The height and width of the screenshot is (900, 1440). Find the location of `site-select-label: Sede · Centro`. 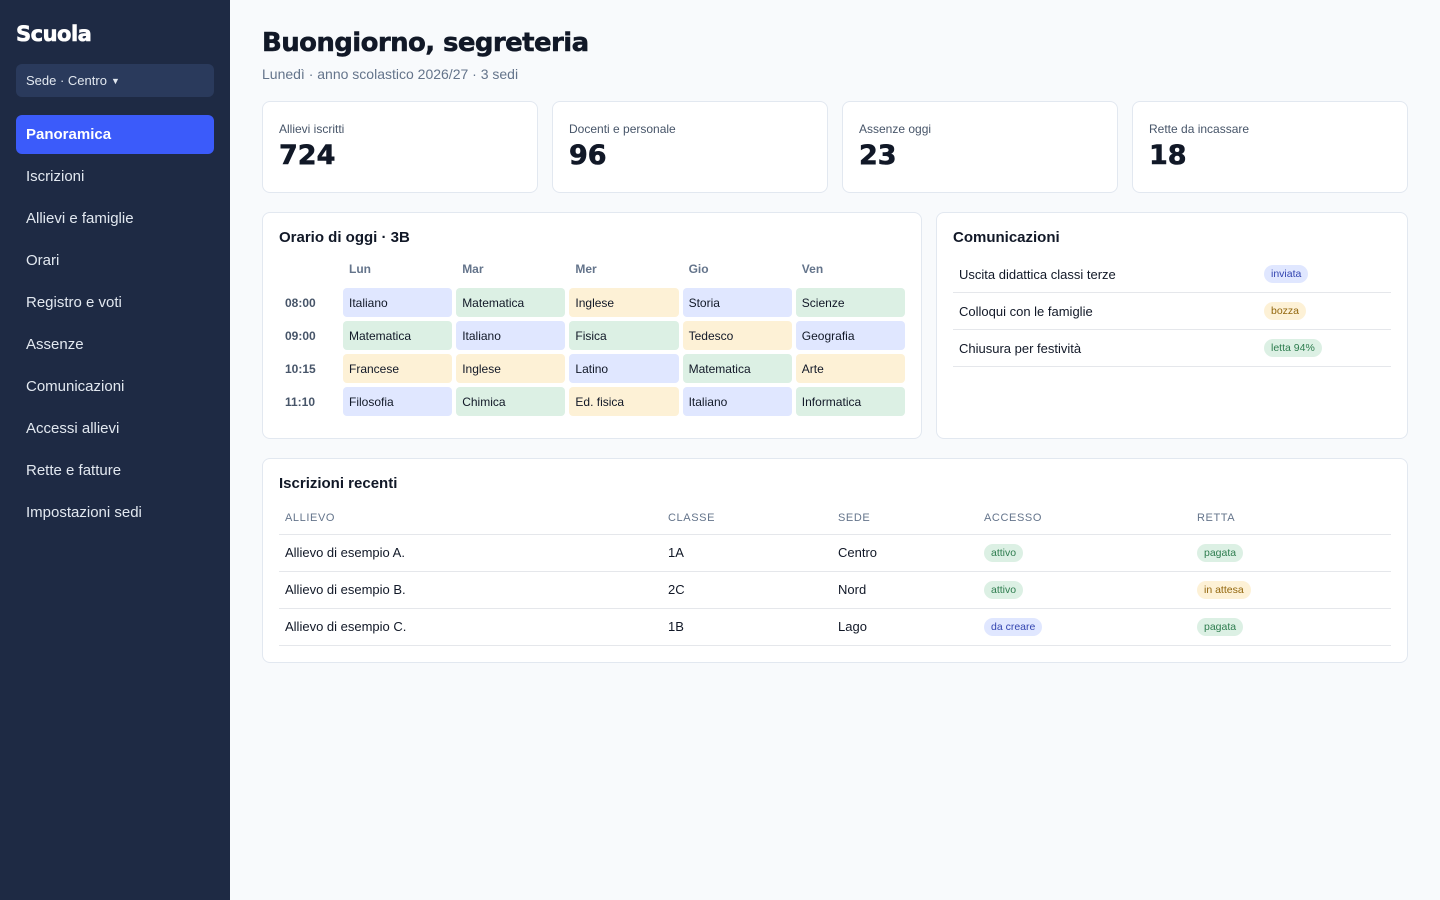

site-select-label: Sede · Centro is located at coordinates (66, 80).